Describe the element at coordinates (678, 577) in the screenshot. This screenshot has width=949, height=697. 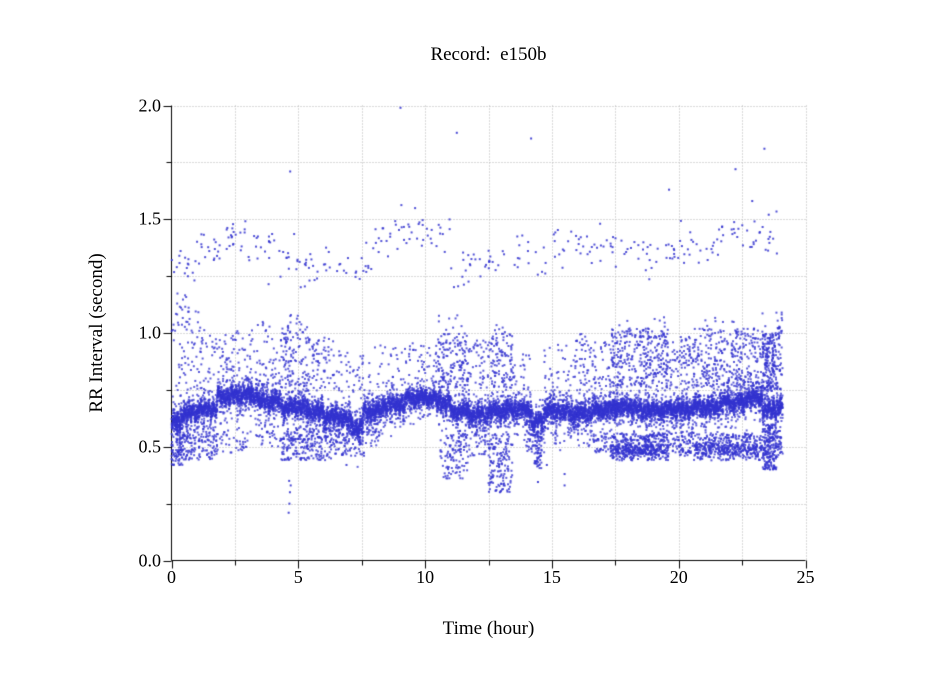
I see `x-tick-label: 20` at that location.